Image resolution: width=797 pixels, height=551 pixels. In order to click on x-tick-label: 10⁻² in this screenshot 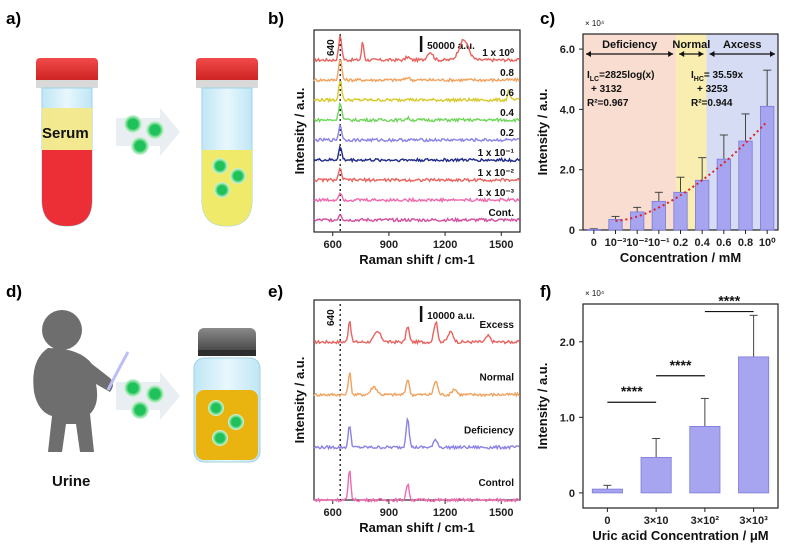, I will do `click(637, 243)`.